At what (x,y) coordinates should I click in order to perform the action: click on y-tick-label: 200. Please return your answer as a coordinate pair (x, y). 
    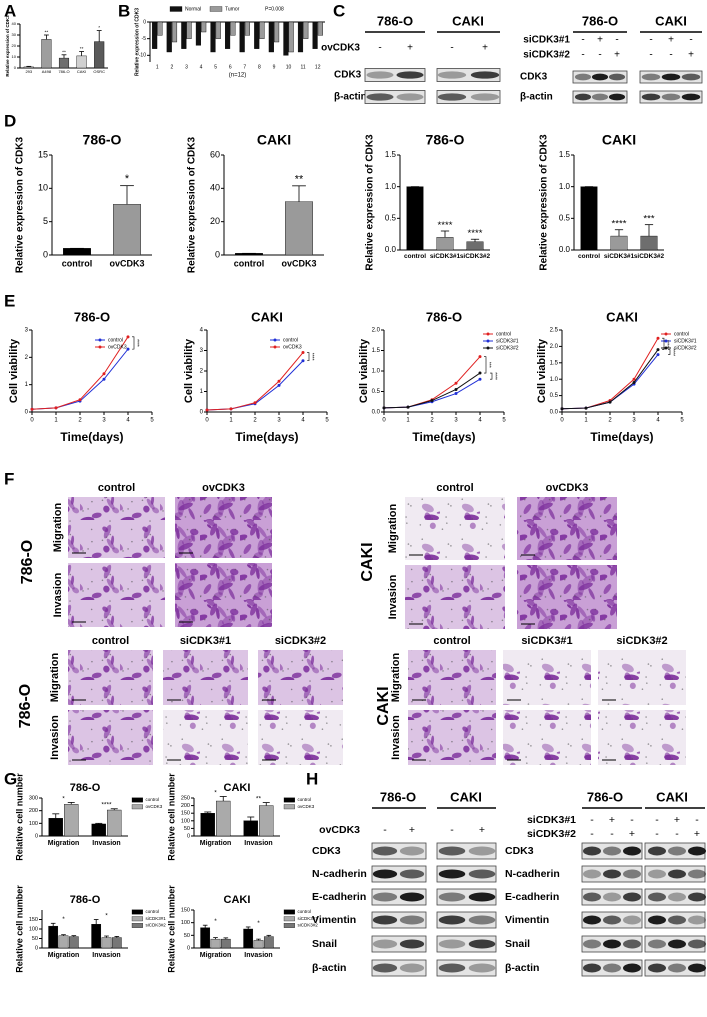
    Looking at the image, I should click on (185, 806).